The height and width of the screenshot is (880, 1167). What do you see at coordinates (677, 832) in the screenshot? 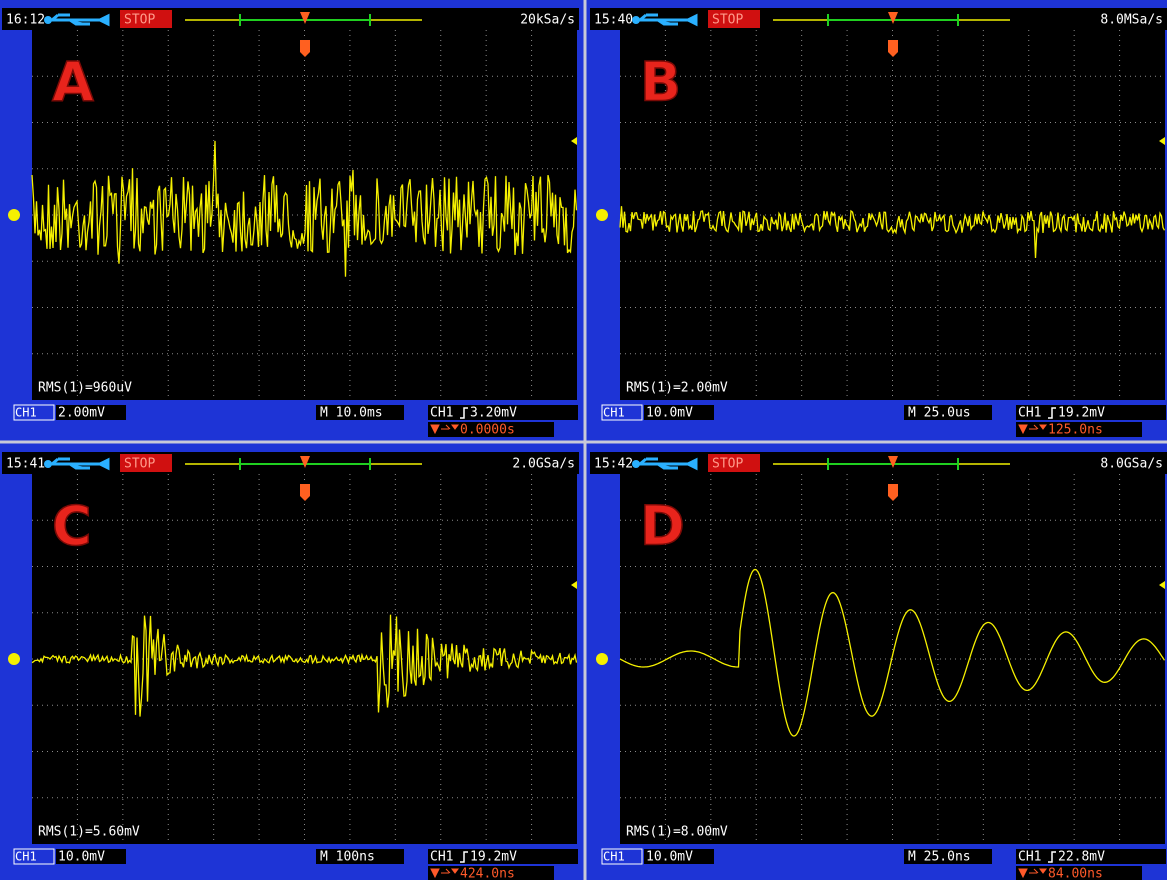
I see `rms-readout: RMS(1)=8.00mV` at bounding box center [677, 832].